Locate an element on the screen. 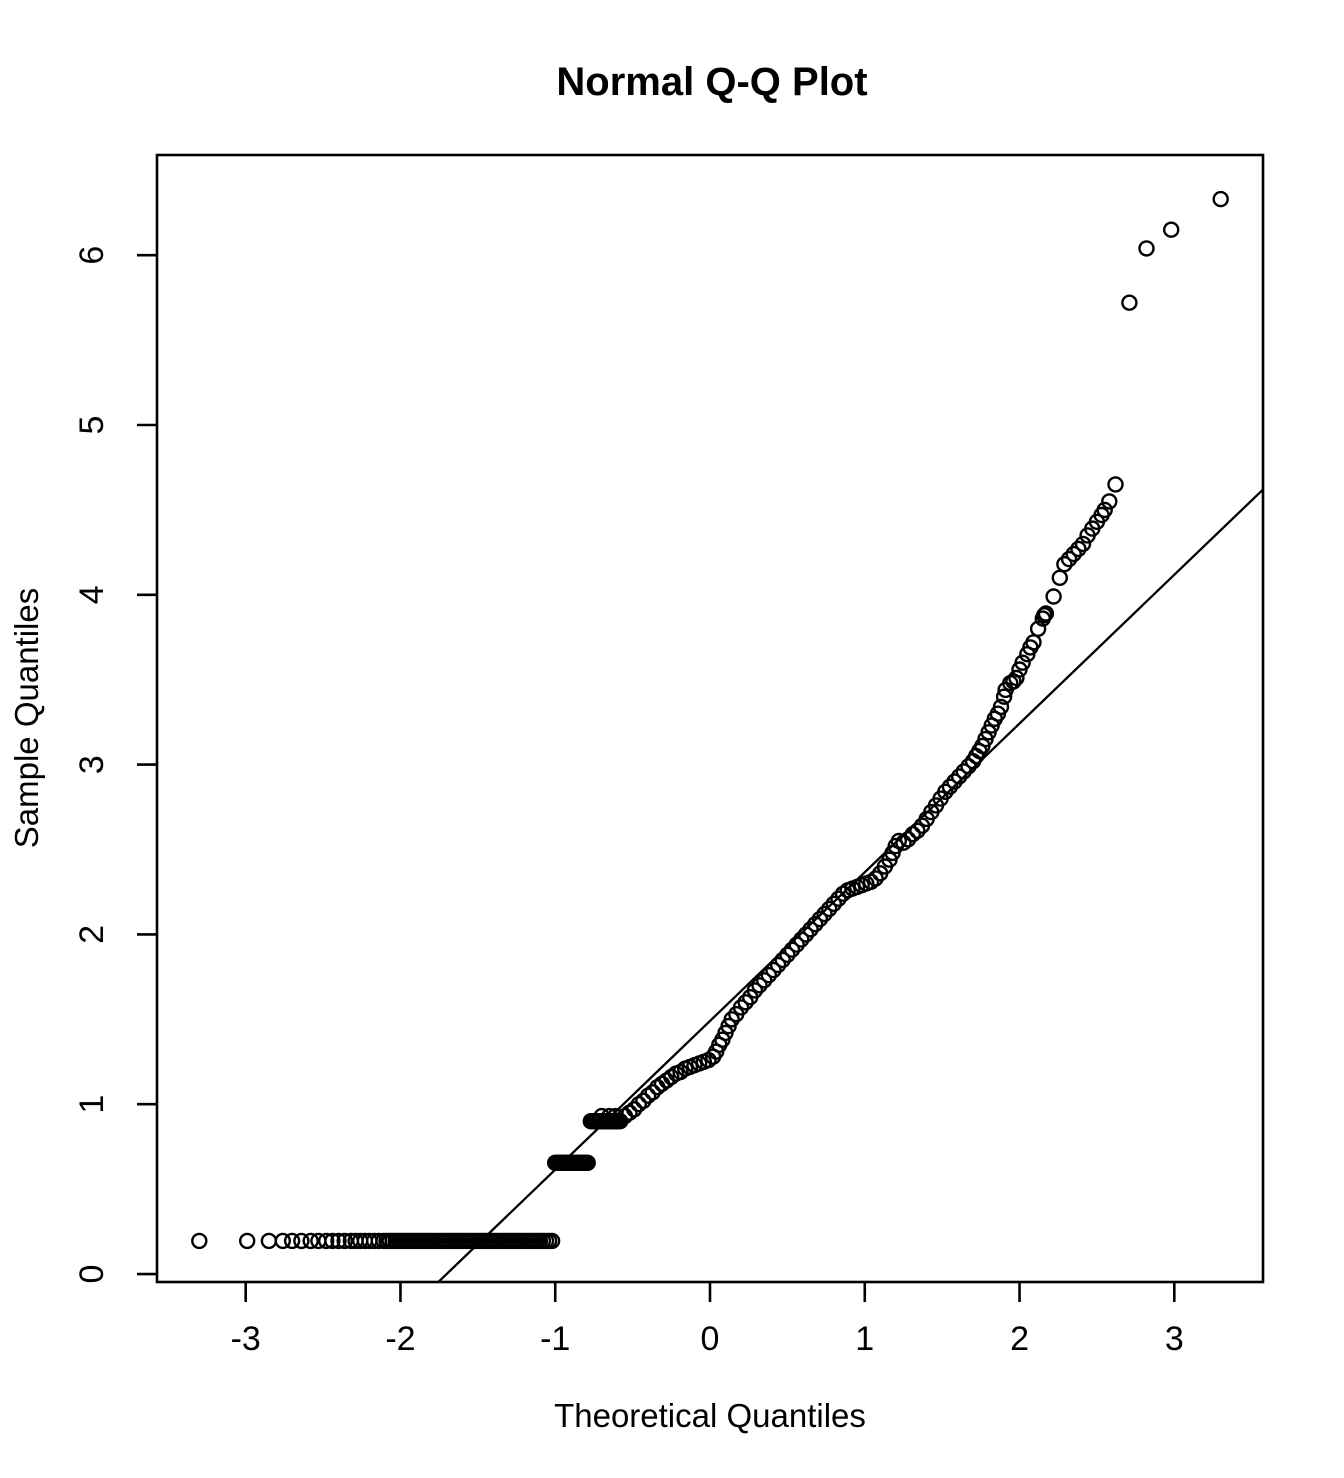 Image resolution: width=1344 pixels, height=1478 pixels. x-tick-label: 3 is located at coordinates (1174, 1339).